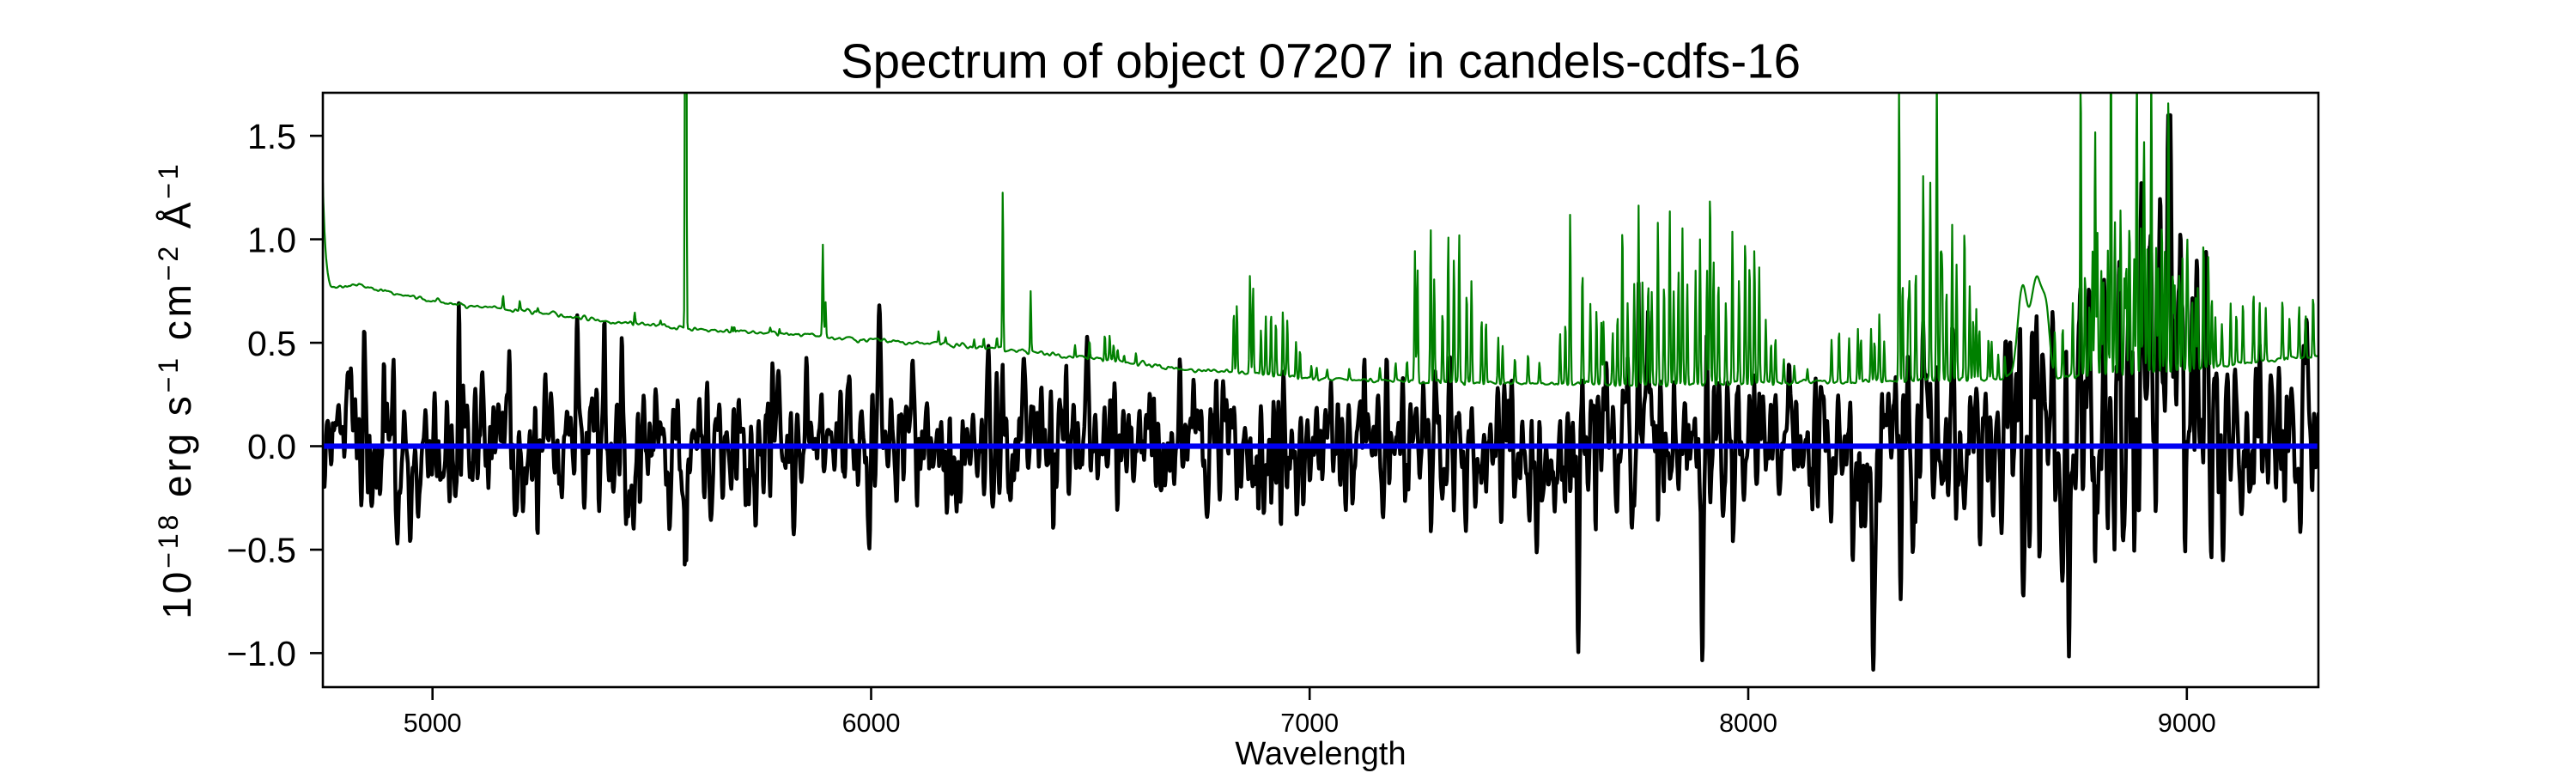 The width and height of the screenshot is (2576, 773). What do you see at coordinates (2187, 723) in the screenshot?
I see `svg-text: 9000` at bounding box center [2187, 723].